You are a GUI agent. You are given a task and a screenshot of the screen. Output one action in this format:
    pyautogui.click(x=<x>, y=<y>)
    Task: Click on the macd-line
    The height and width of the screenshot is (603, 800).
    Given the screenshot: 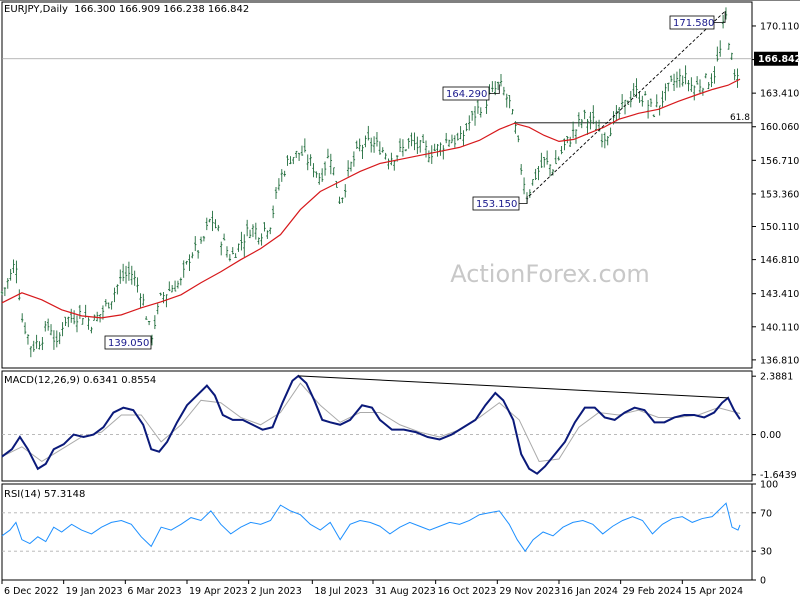 What is the action you would take?
    pyautogui.click(x=371, y=425)
    